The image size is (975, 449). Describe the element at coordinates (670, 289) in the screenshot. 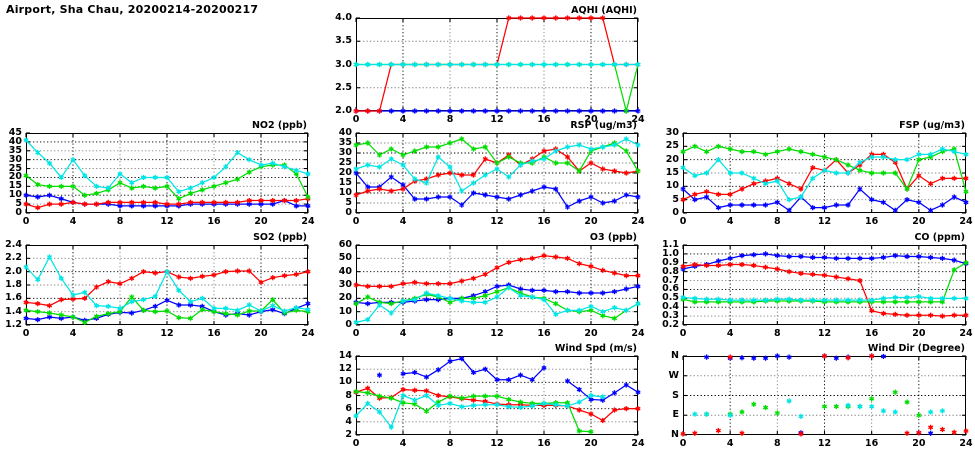

I see `y-tick-label: 0.6` at that location.